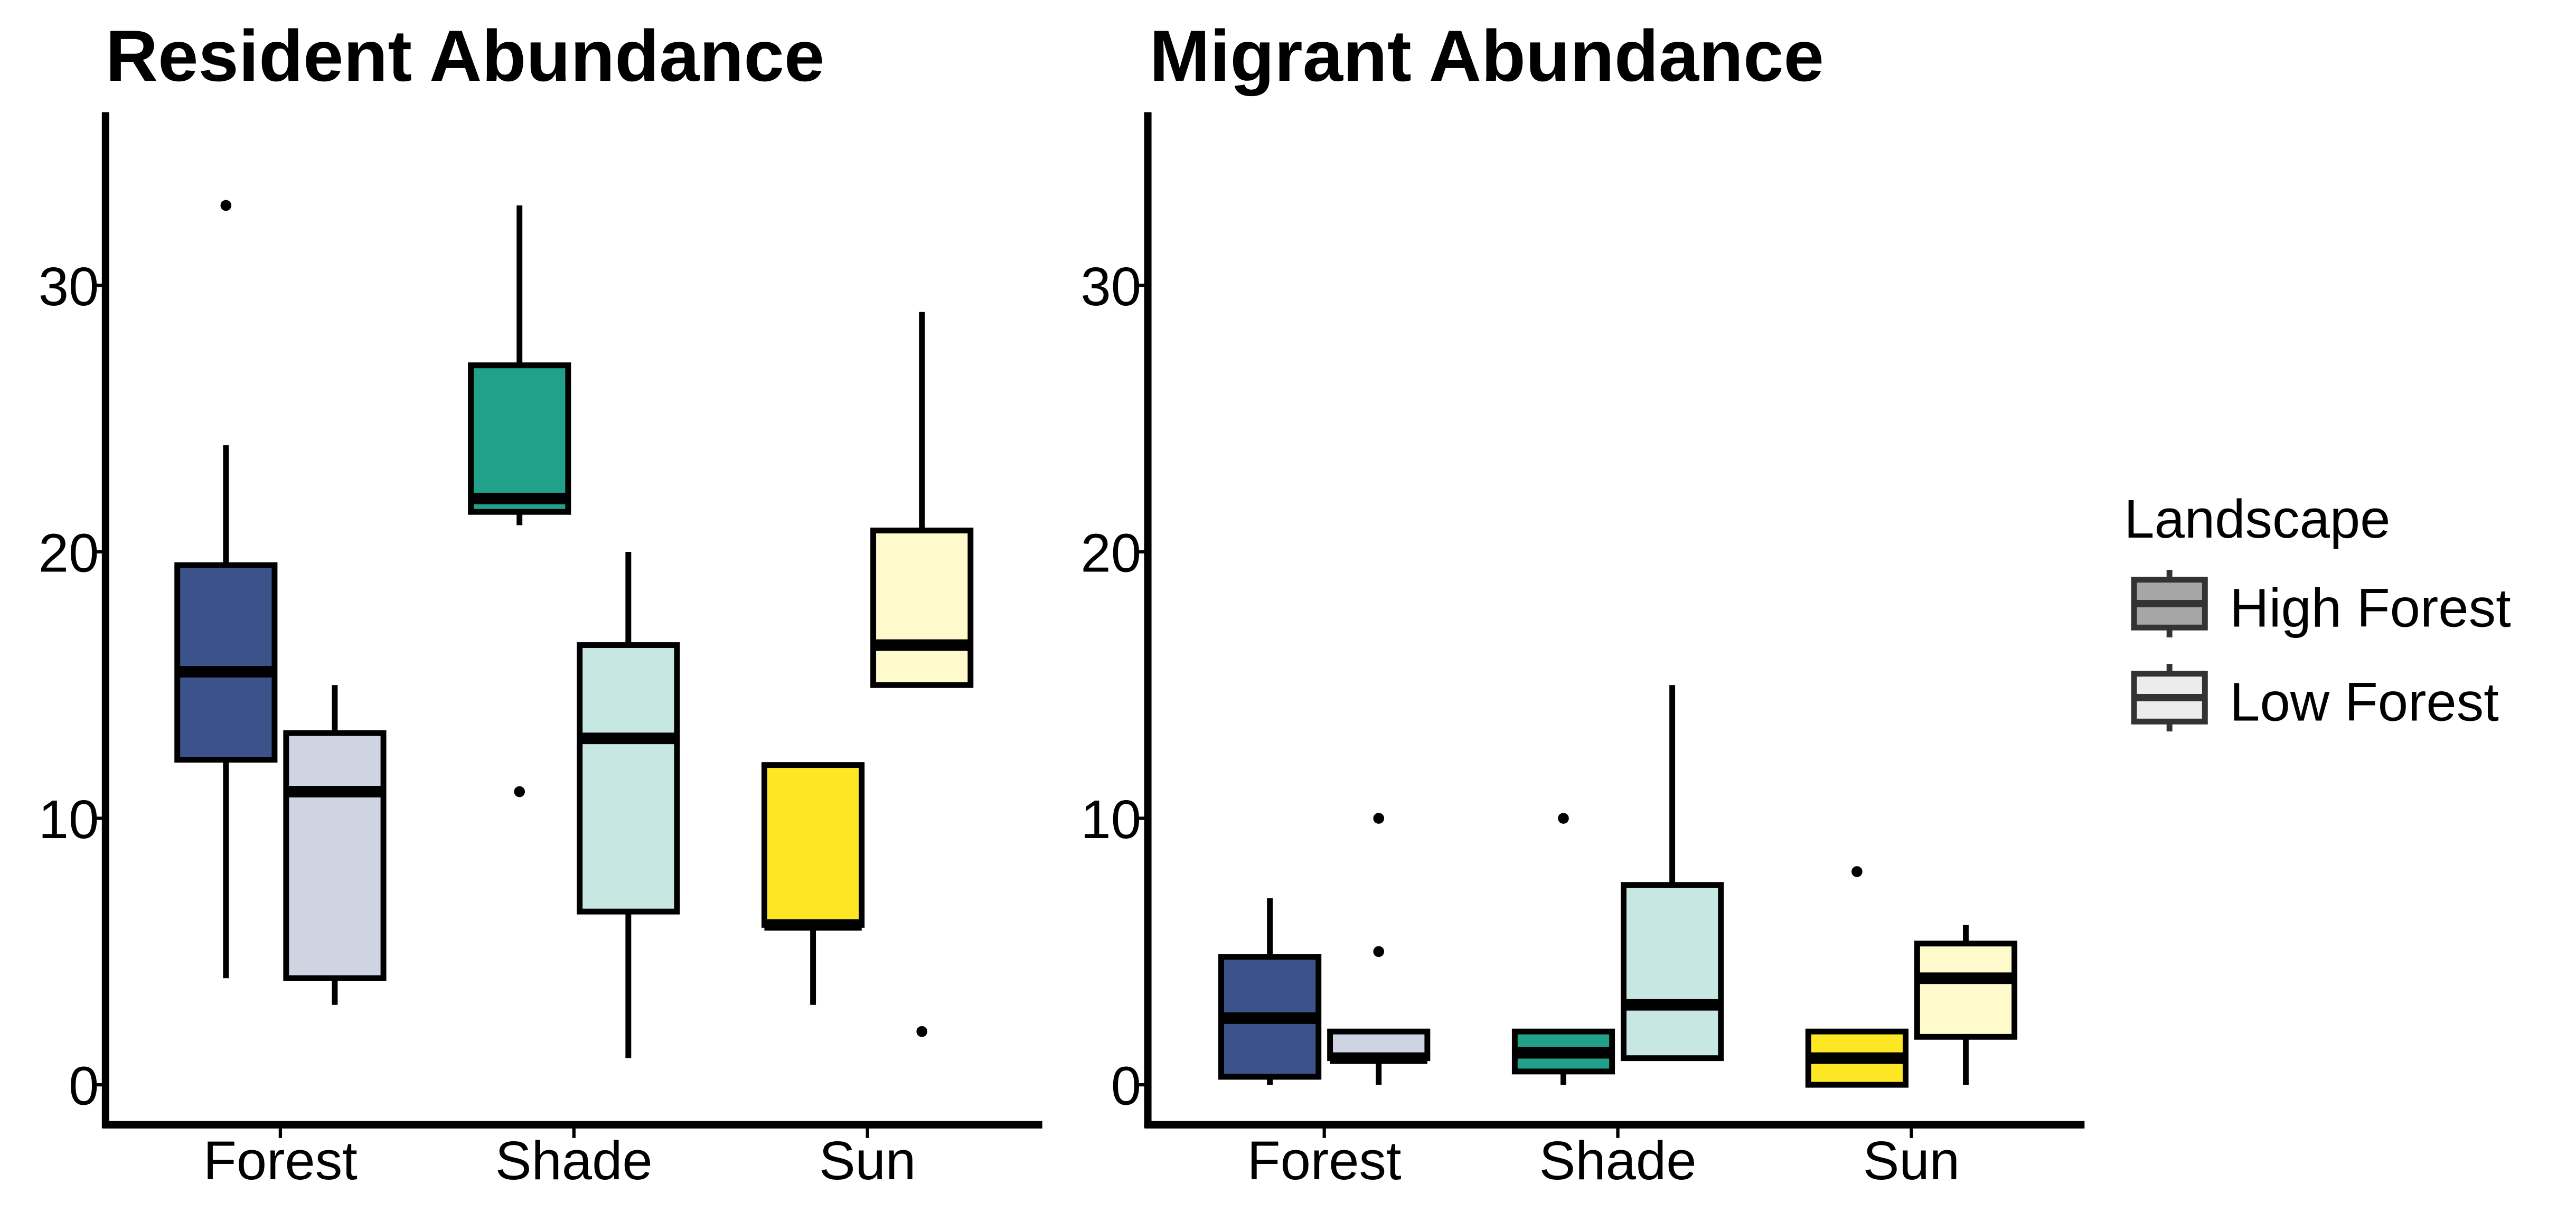 The width and height of the screenshot is (2576, 1212). Describe the element at coordinates (2169, 697) in the screenshot. I see `legend-key-low-forest` at that location.